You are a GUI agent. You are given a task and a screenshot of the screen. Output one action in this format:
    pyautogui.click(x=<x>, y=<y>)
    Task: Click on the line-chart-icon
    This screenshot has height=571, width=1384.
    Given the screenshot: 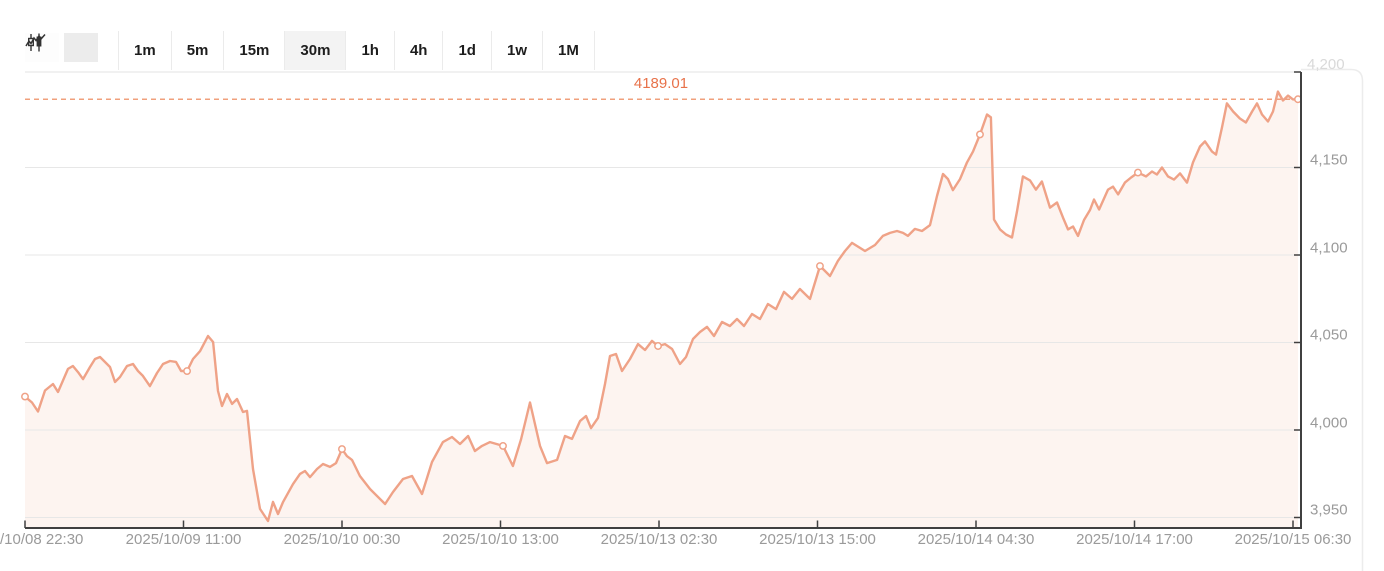 What is the action you would take?
    pyautogui.click(x=35, y=40)
    